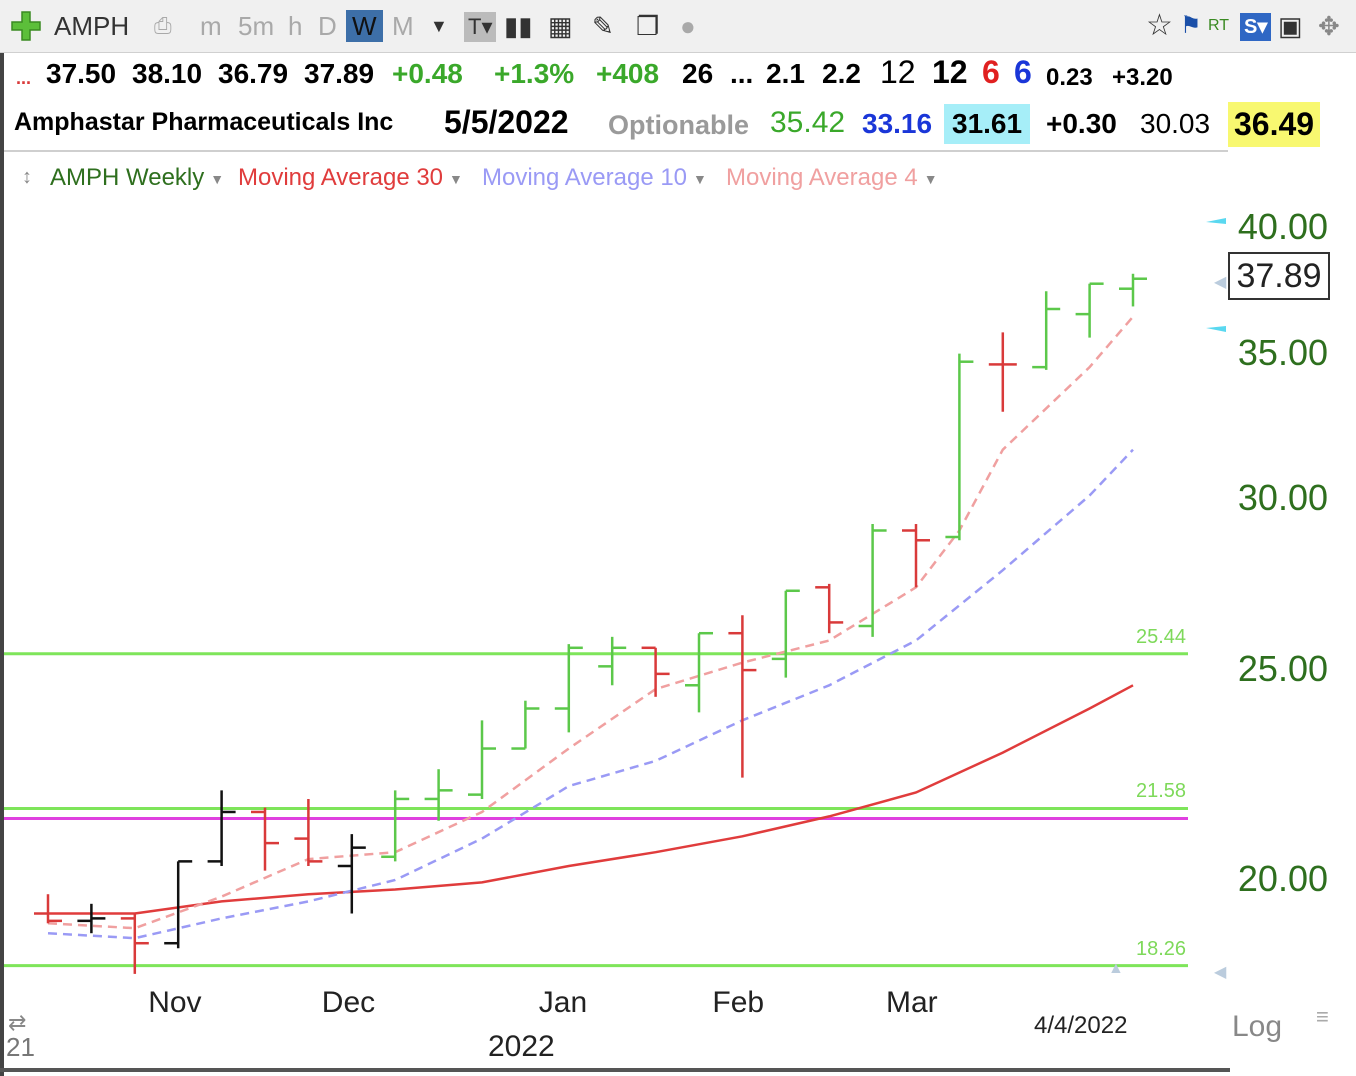 Image resolution: width=1356 pixels, height=1076 pixels. What do you see at coordinates (1290, 26) in the screenshot?
I see `save-icon: ▣` at bounding box center [1290, 26].